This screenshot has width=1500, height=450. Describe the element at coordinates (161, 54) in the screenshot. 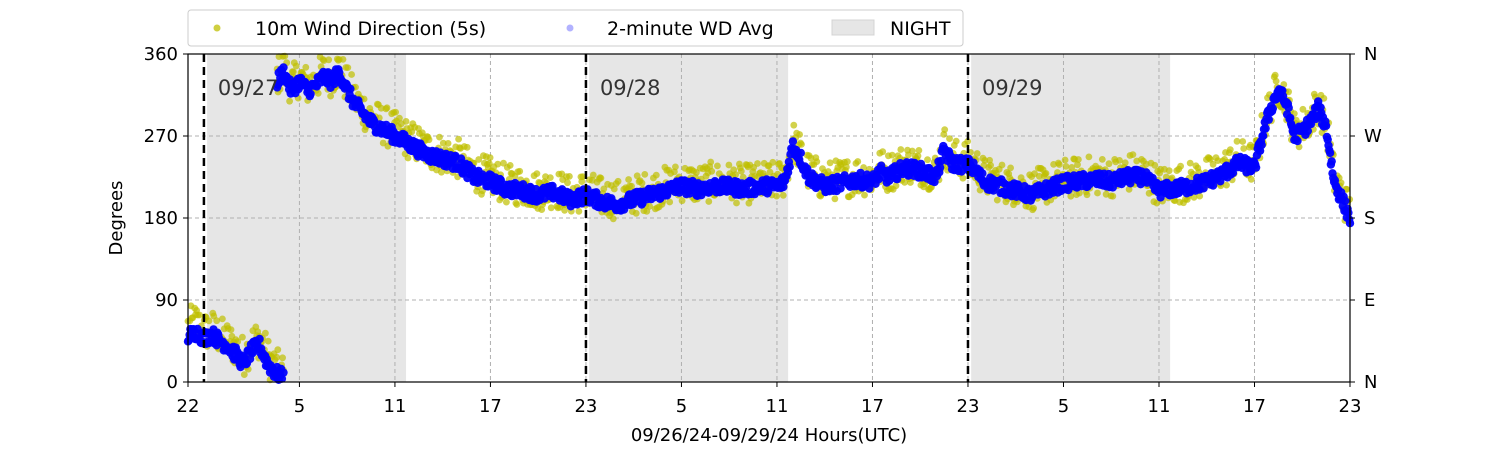

I see `y-tick-label: 360` at that location.